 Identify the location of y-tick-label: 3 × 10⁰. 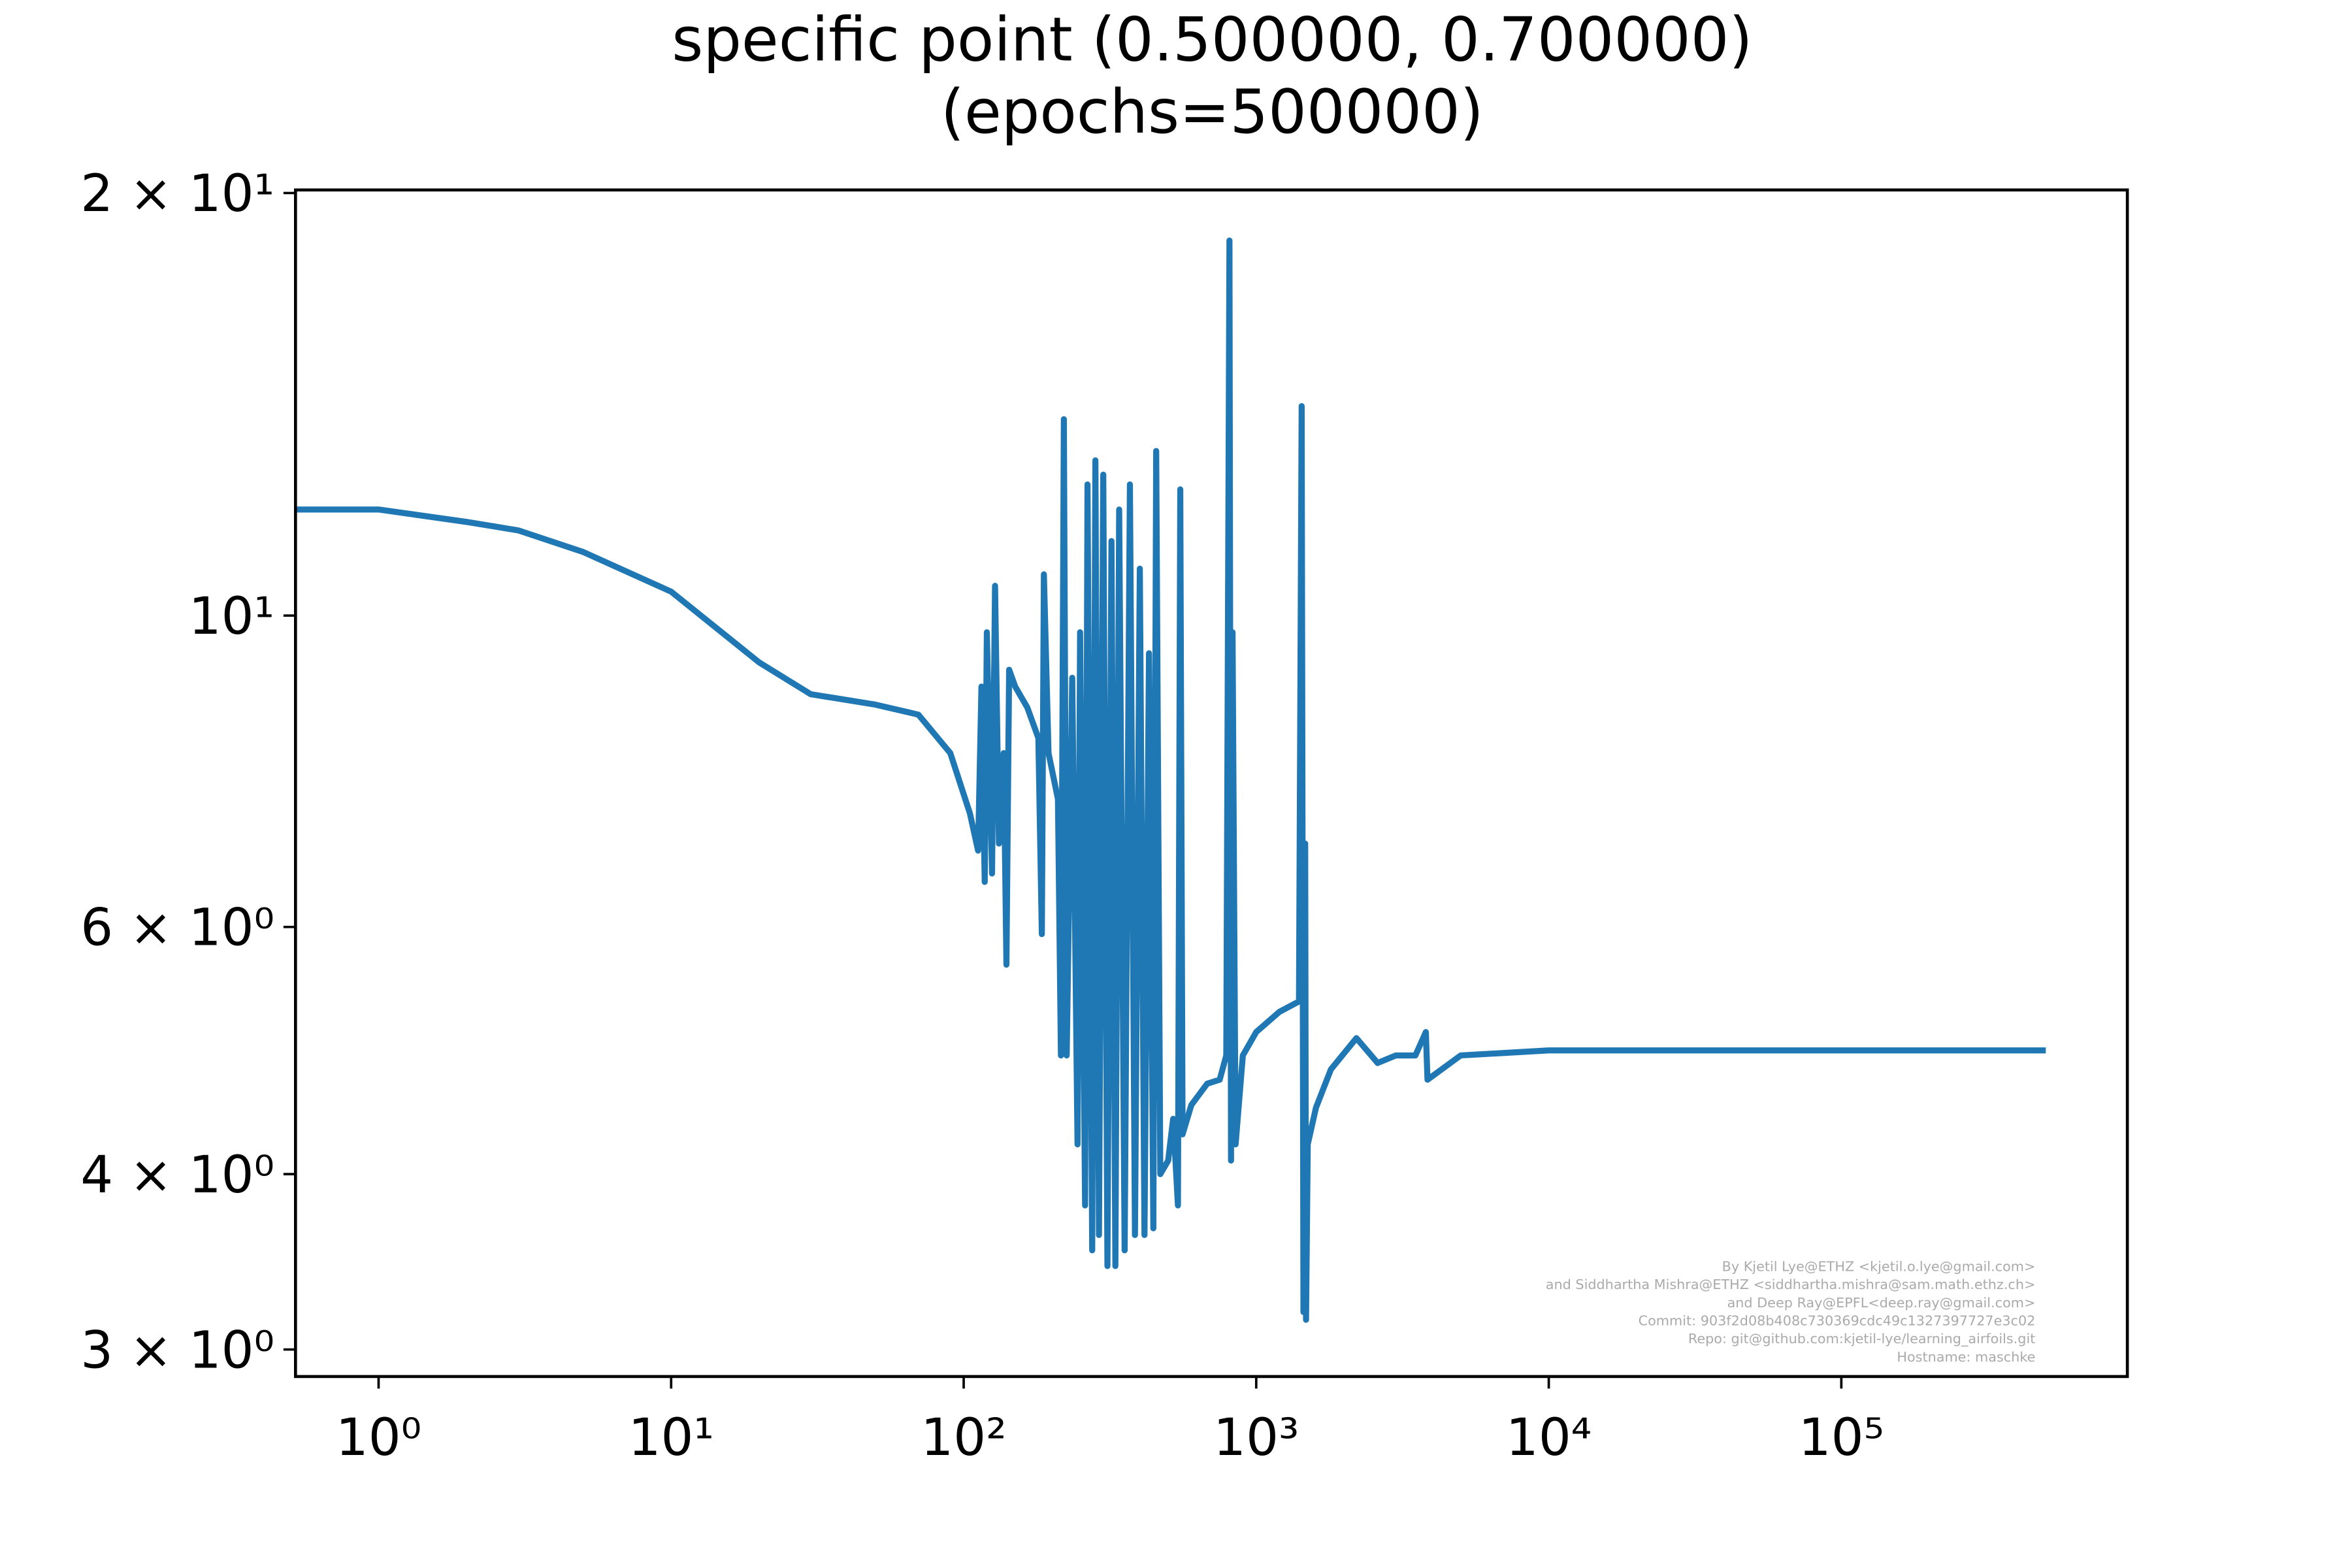
(177, 1350).